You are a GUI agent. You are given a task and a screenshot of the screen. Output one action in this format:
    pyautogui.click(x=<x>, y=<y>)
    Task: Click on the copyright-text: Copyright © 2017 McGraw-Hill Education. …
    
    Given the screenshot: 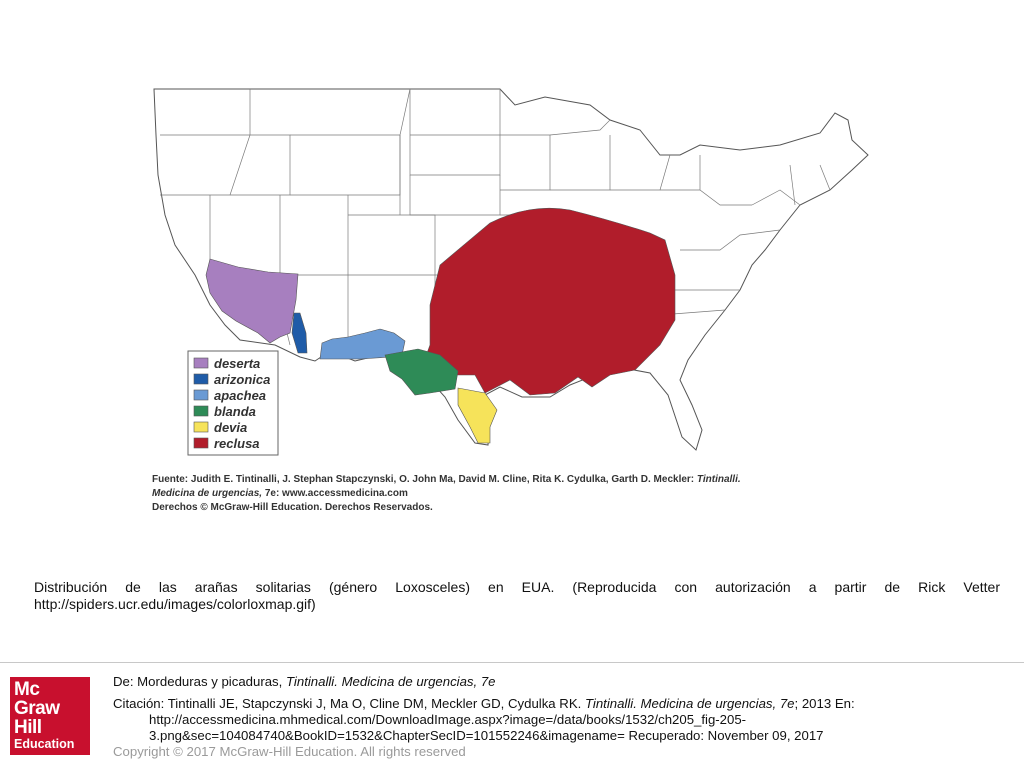 What is the action you would take?
    pyautogui.click(x=289, y=751)
    